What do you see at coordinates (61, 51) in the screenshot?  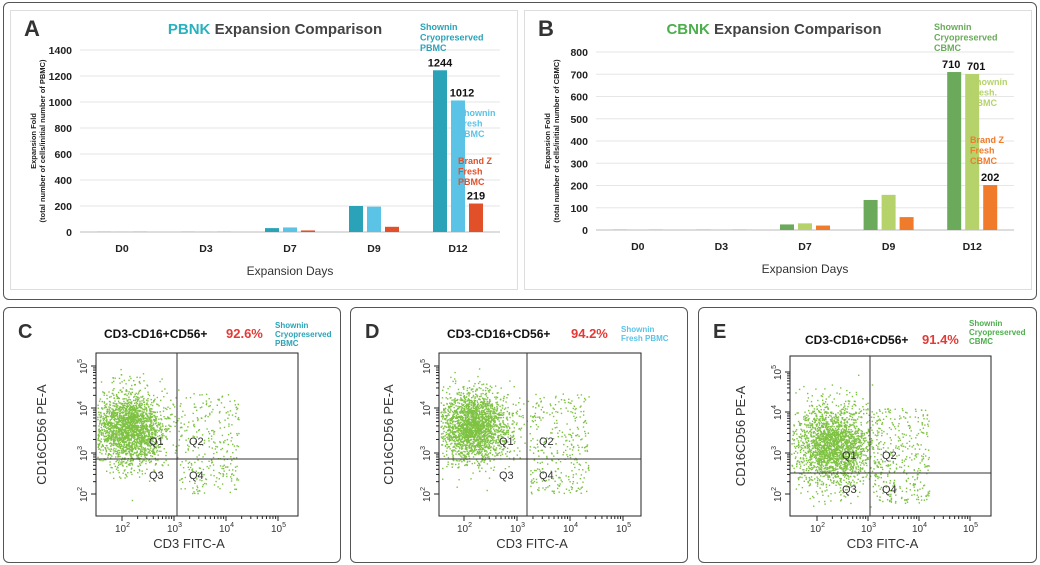 I see `y-tick-label: 1400` at bounding box center [61, 51].